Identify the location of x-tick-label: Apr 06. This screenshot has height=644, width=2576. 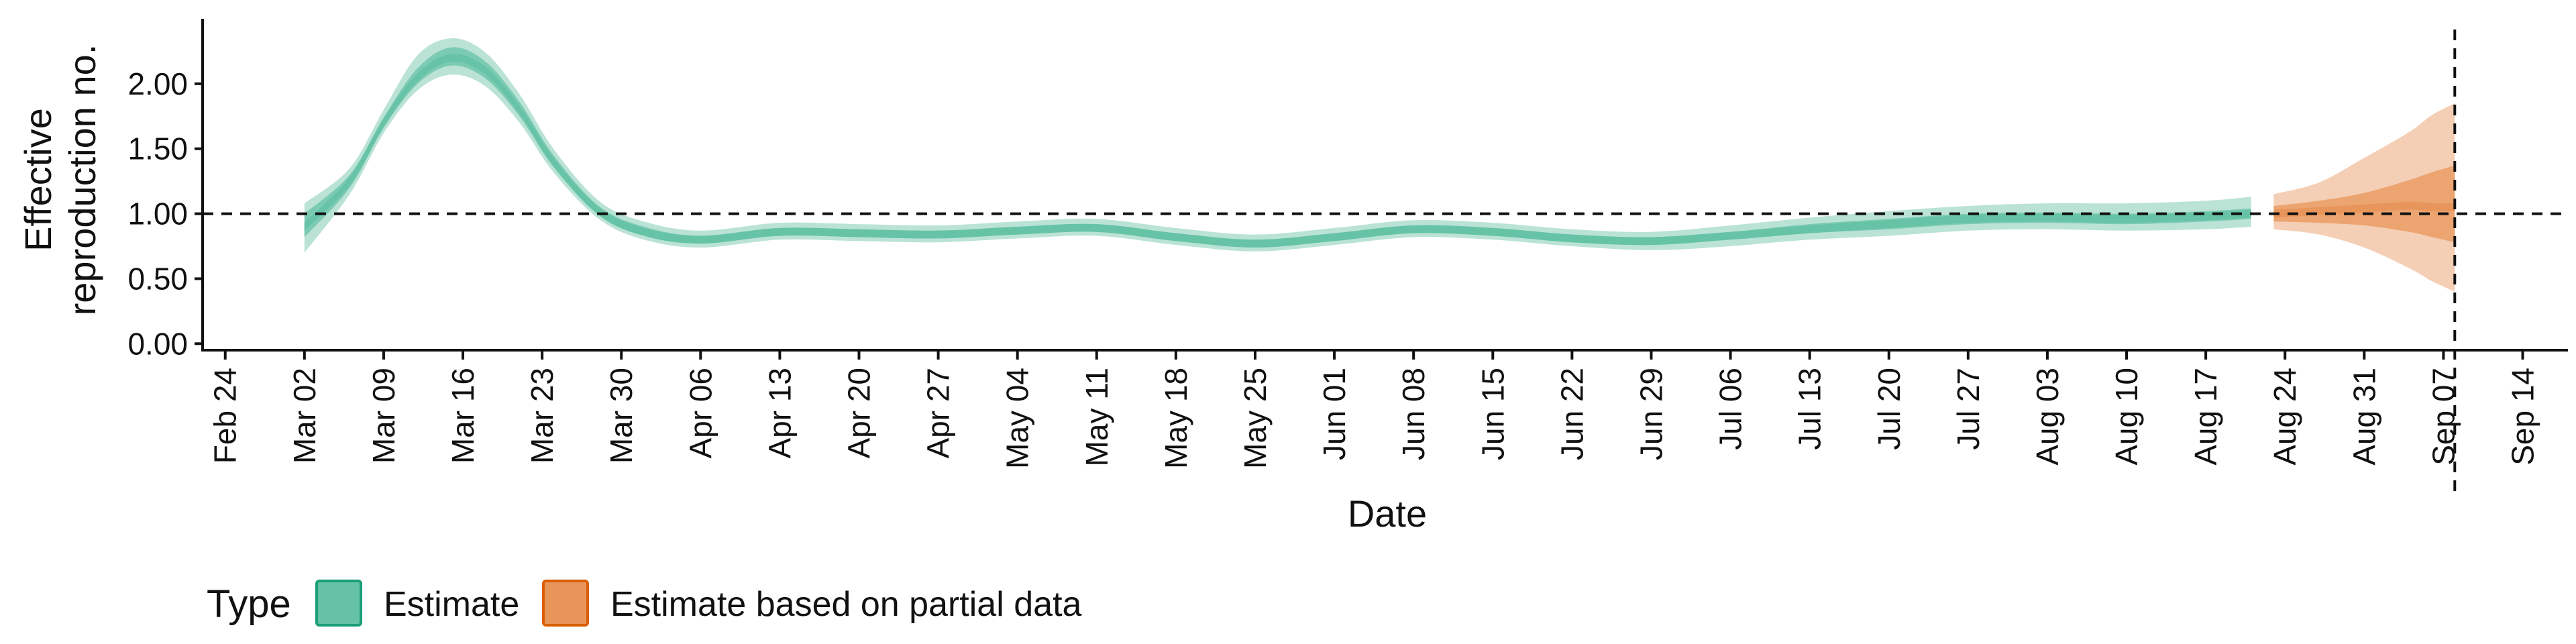
(700, 413).